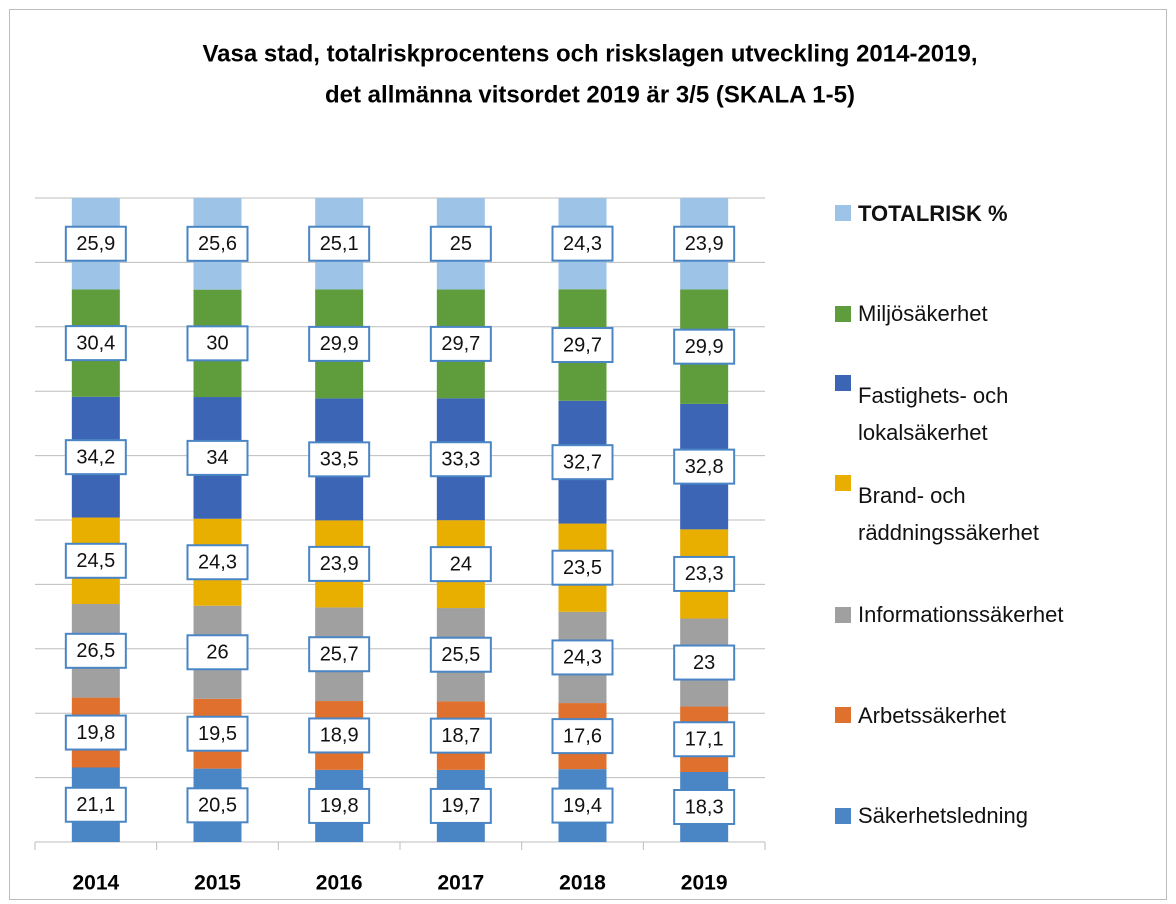  I want to click on data-label: 17,1, so click(704, 740).